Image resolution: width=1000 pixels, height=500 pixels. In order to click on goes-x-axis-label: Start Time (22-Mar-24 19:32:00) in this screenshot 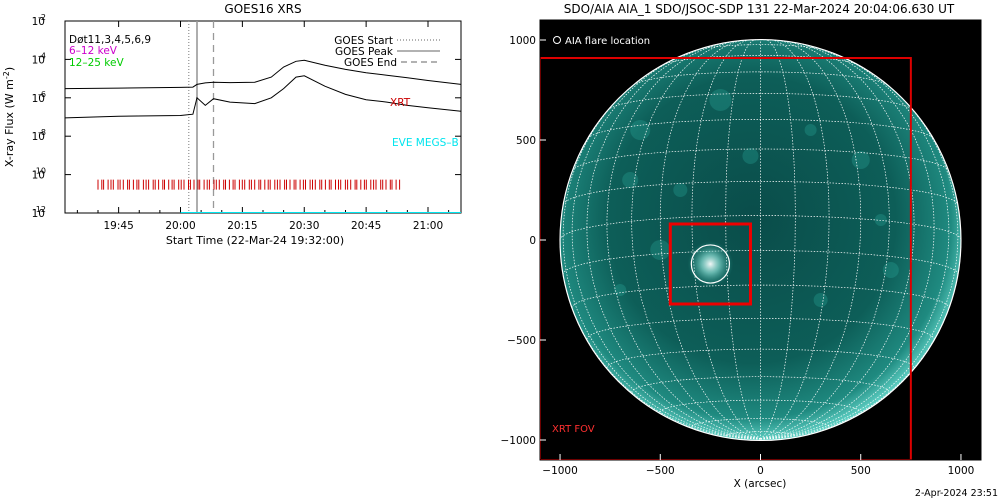, I will do `click(255, 240)`.